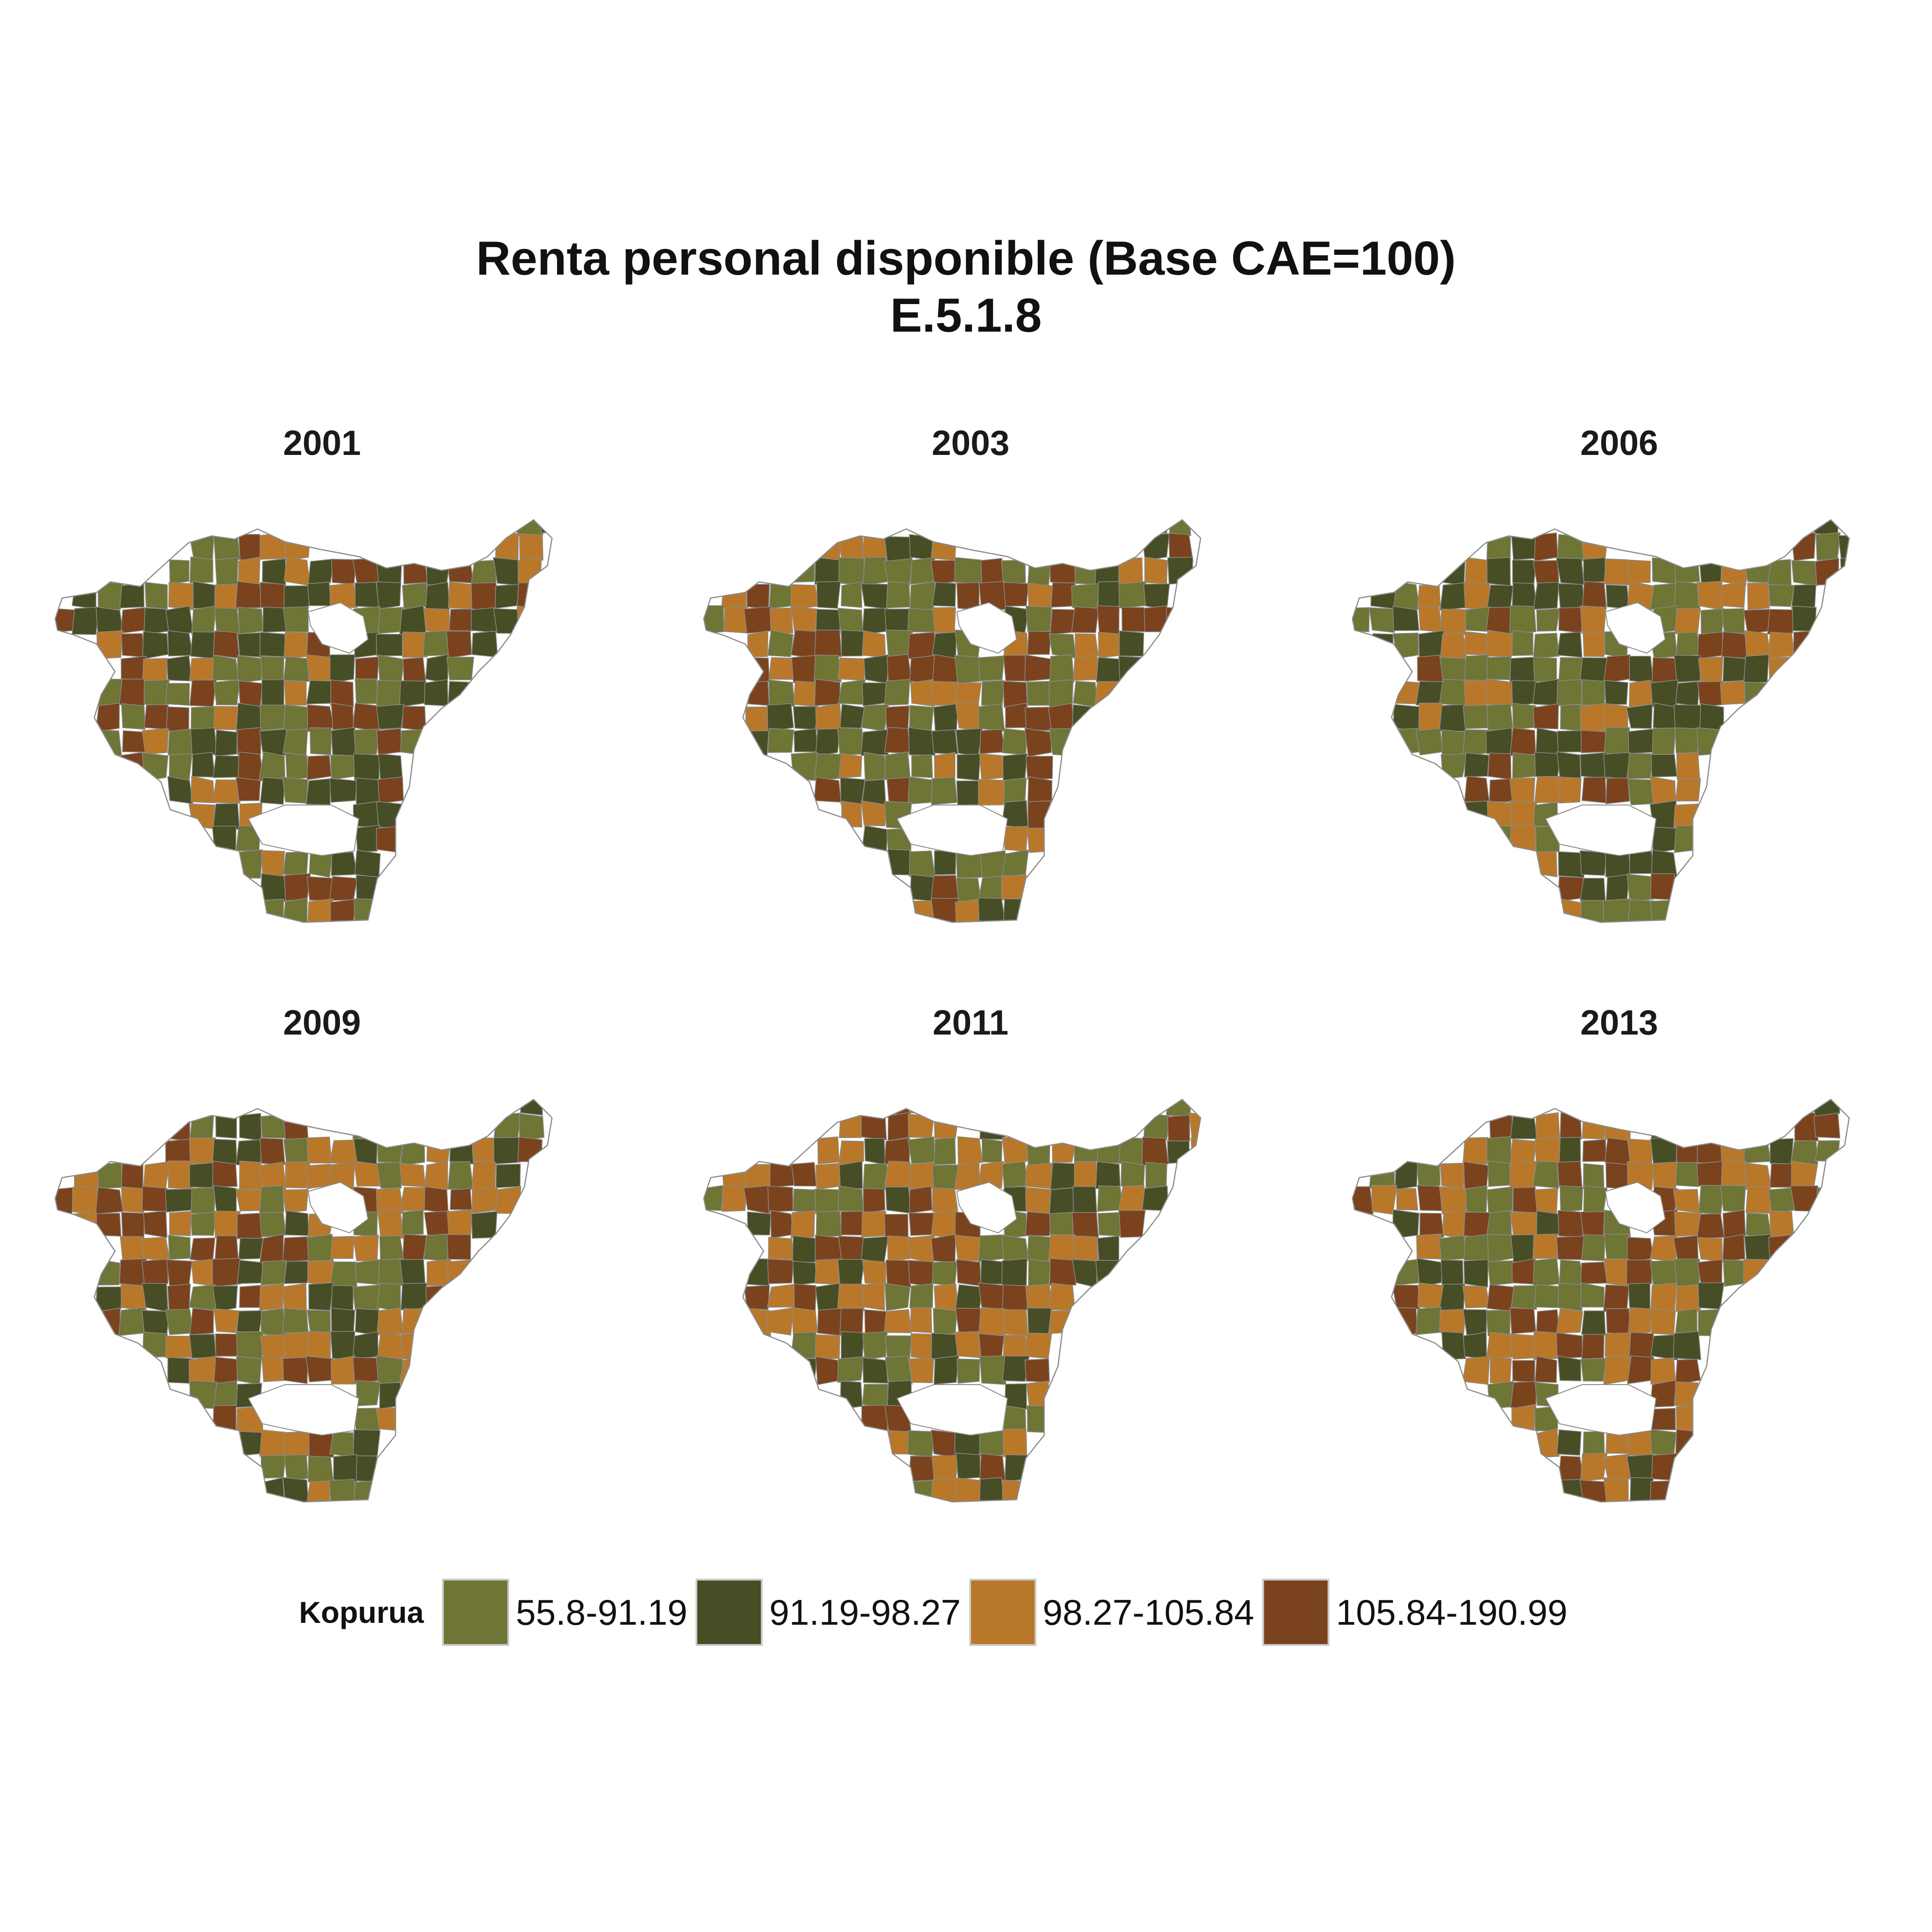 This screenshot has width=1932, height=1932. Describe the element at coordinates (1635, 1207) in the screenshot. I see `map-hole` at that location.